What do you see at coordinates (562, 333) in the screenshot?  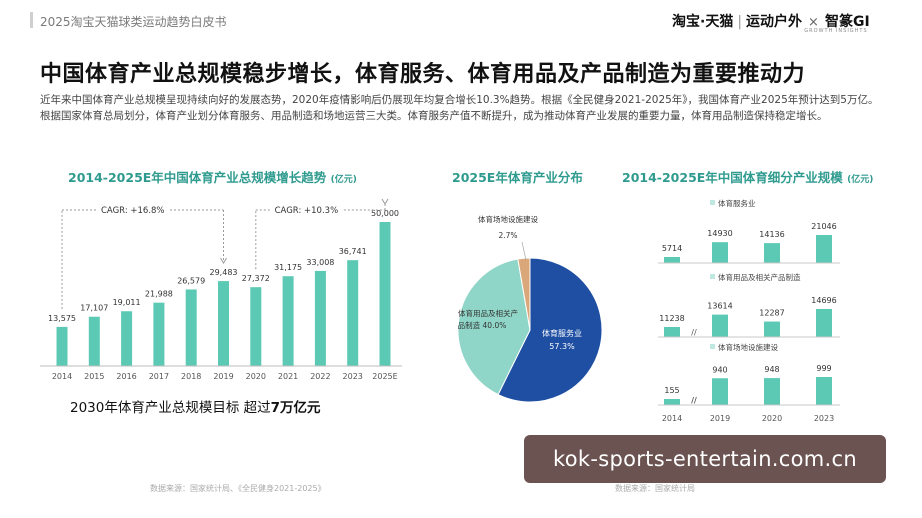 I see `pie-label-service: 体育服务业` at bounding box center [562, 333].